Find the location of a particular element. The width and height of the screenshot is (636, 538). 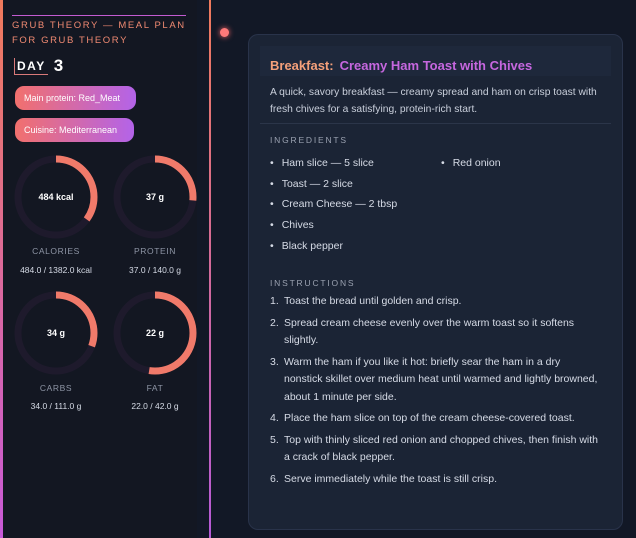

ingredient-item: Cream Cheese — 2 tbsp is located at coordinates (334, 204).